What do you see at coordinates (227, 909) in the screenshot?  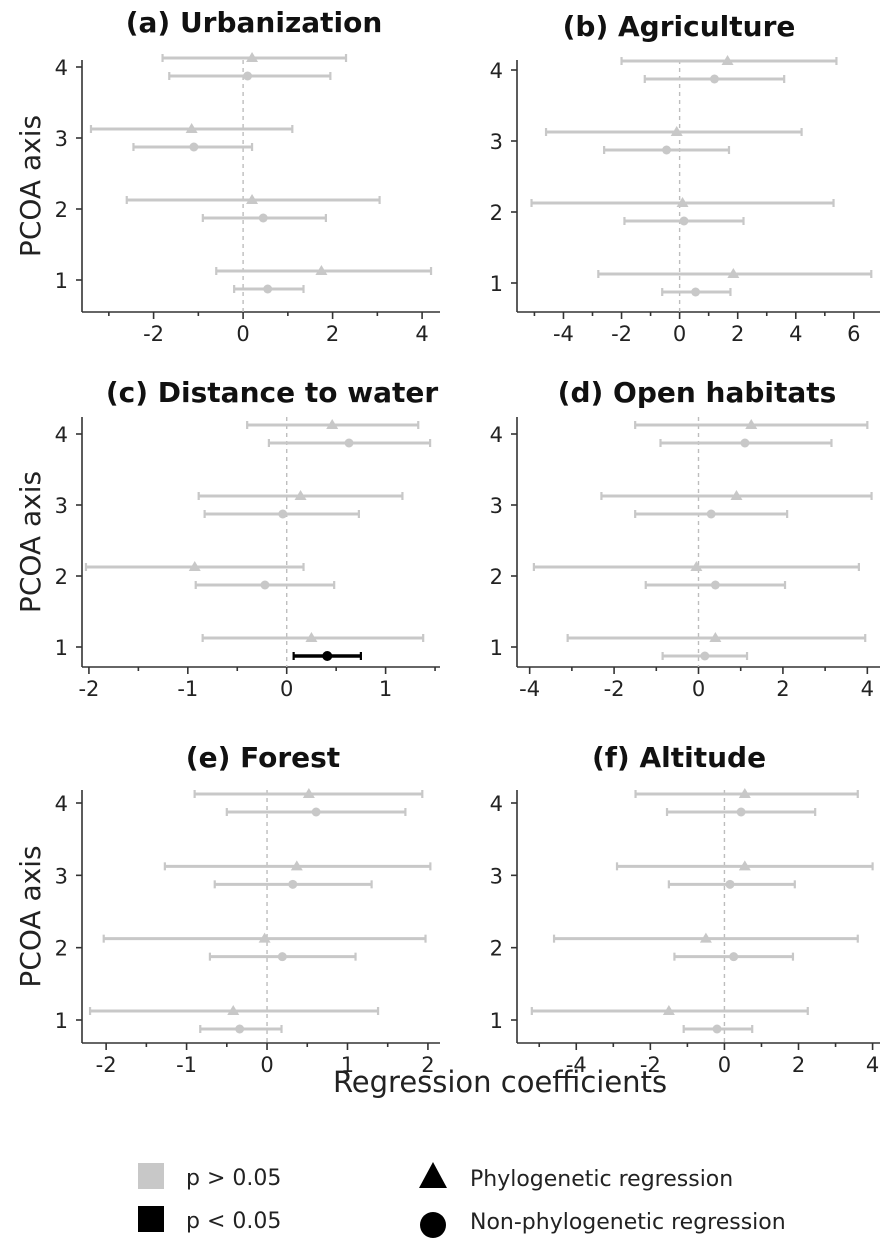 I see `panel-5: (e) Forest PCOA axis 1 2 3 4 -2 -1 0 1 2` at bounding box center [227, 909].